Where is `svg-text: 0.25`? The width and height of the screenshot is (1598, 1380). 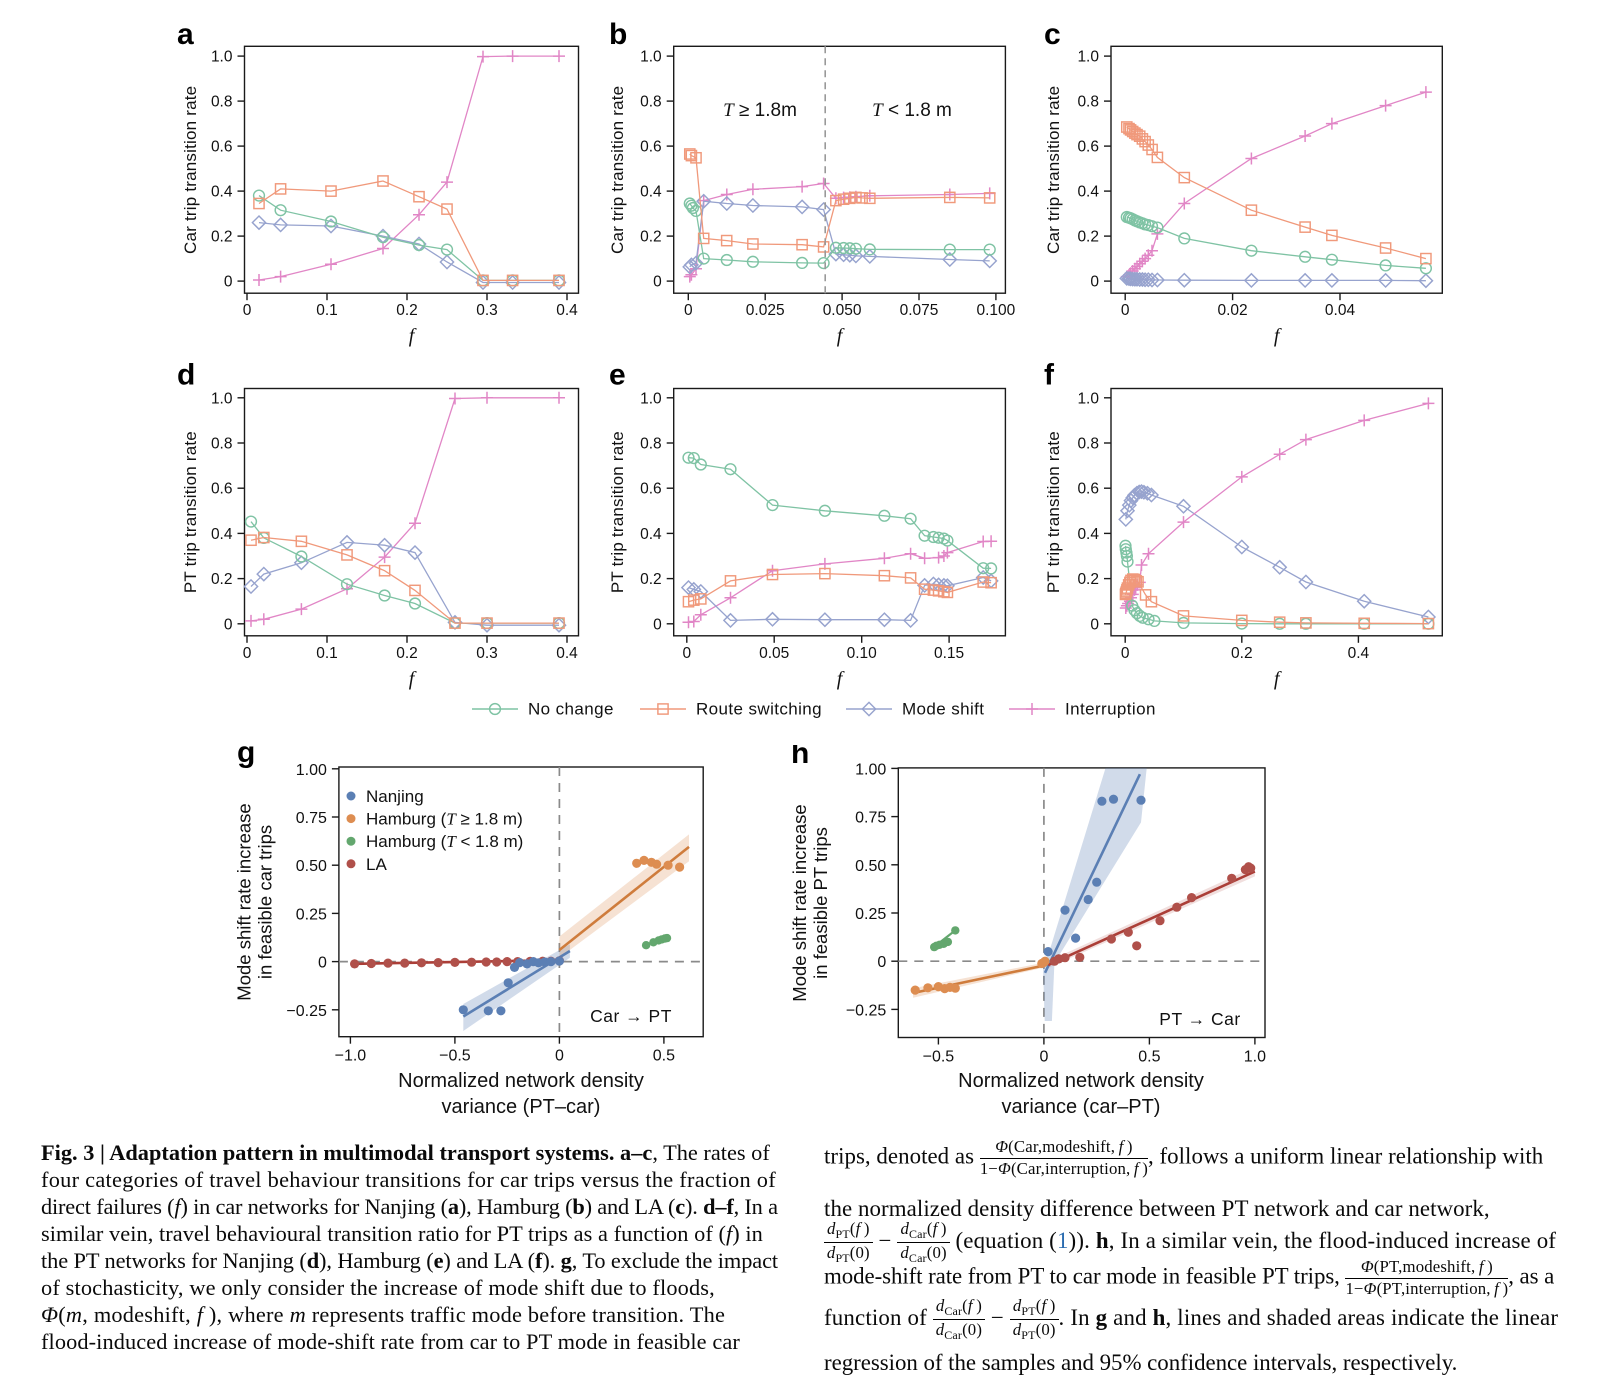
svg-text: 0.25 is located at coordinates (311, 914).